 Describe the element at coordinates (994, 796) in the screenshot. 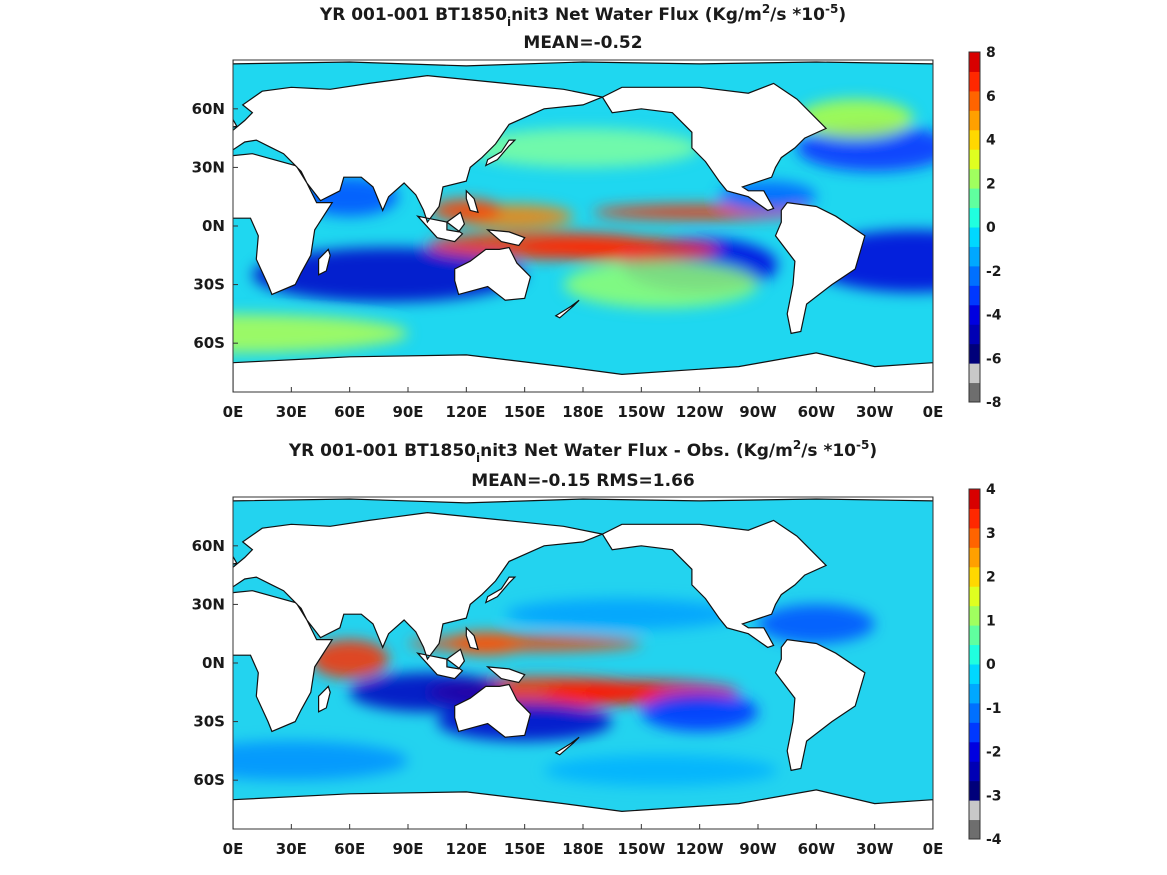

I see `colorbar-tick-label: -3` at that location.